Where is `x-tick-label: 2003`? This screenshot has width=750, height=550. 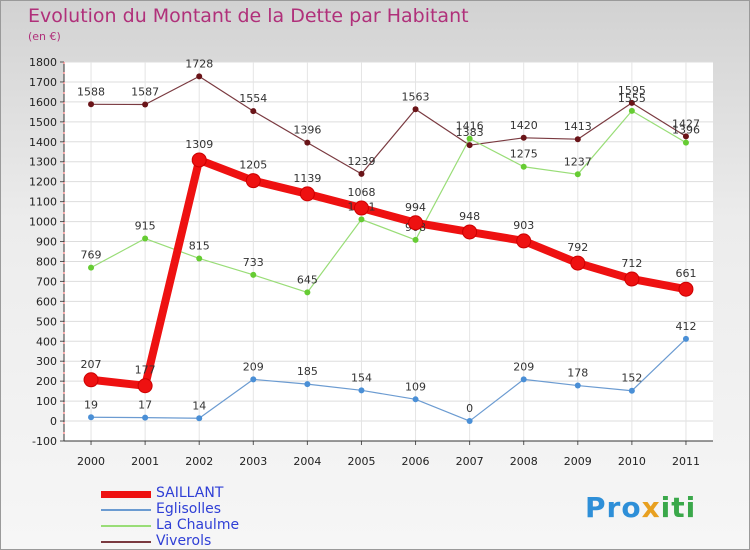
x-tick-label: 2003 is located at coordinates (253, 461).